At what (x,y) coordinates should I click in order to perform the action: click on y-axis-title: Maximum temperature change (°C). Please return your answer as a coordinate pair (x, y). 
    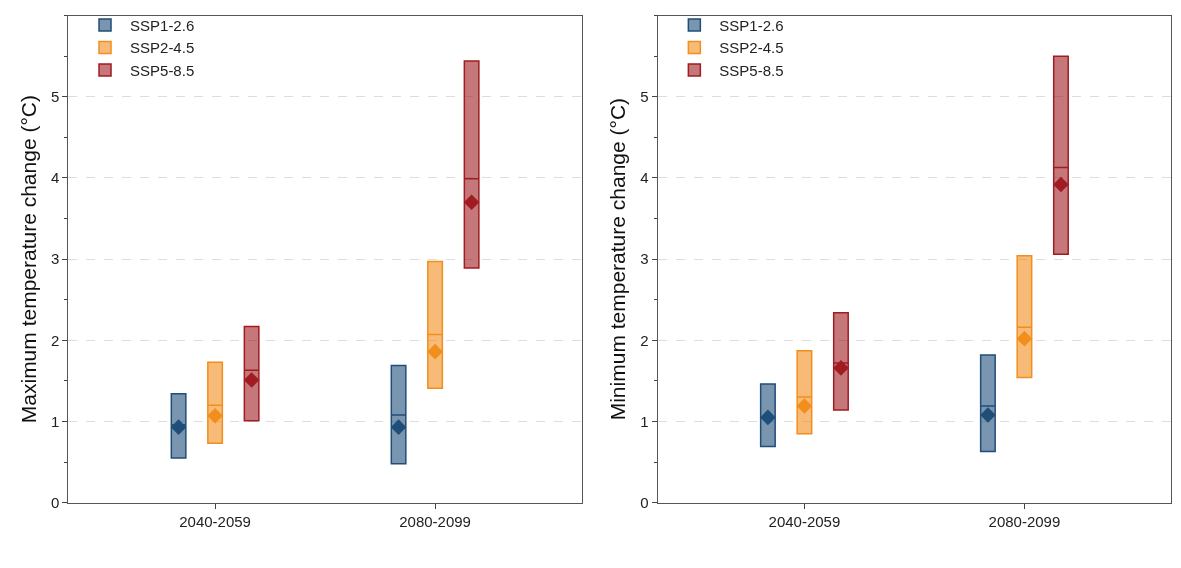
    Looking at the image, I should click on (29, 259).